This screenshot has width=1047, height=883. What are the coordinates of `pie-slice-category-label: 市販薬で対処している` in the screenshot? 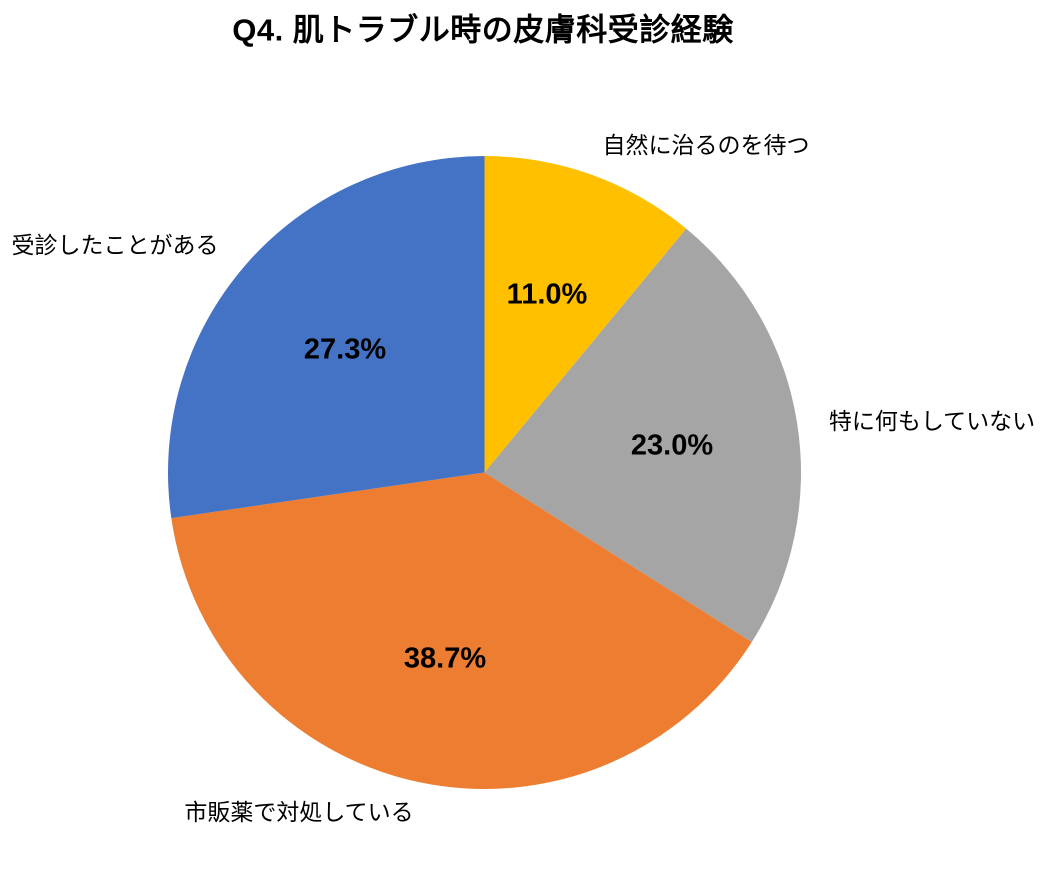 It's located at (299, 812).